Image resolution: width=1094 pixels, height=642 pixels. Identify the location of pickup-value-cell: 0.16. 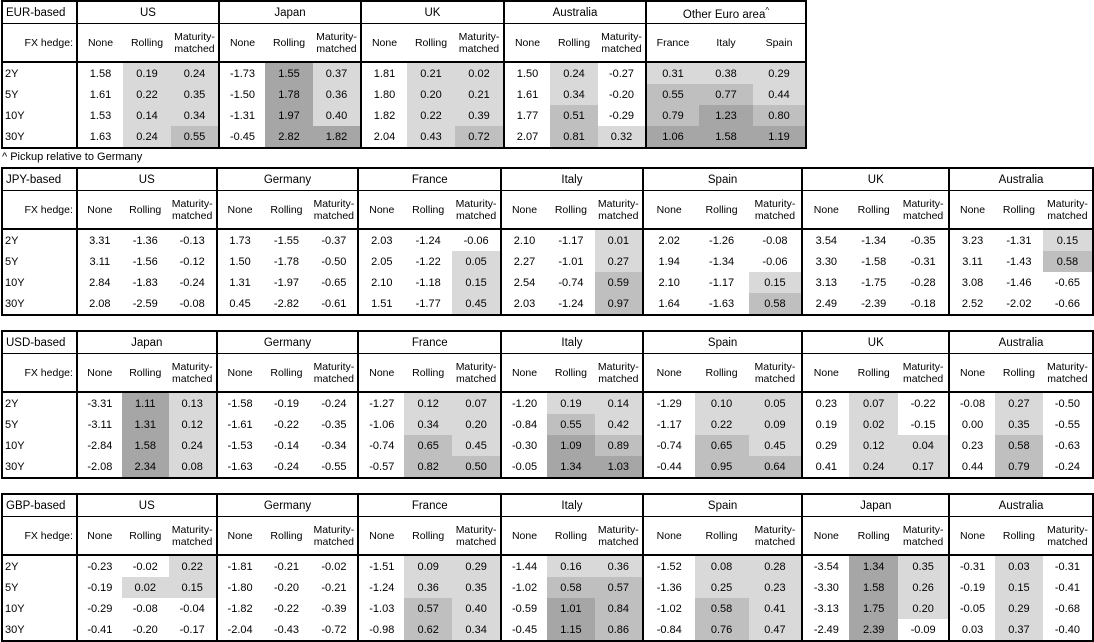
(570, 566).